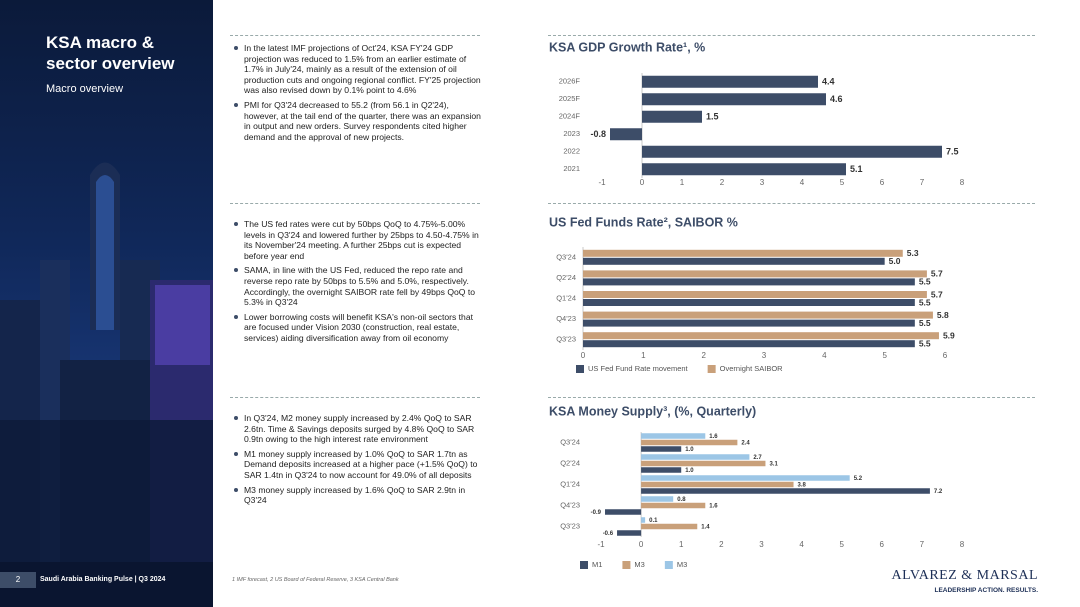  I want to click on tagline: LEADERSHIP ACTION. RESULTS., so click(986, 590).